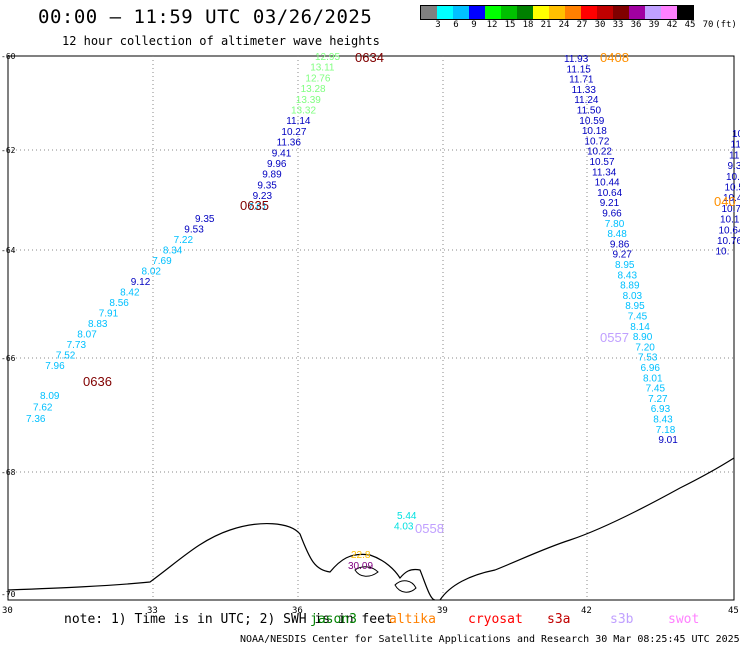 The width and height of the screenshot is (740, 650). What do you see at coordinates (429, 528) in the screenshot?
I see `track-time-label: 0558` at bounding box center [429, 528].